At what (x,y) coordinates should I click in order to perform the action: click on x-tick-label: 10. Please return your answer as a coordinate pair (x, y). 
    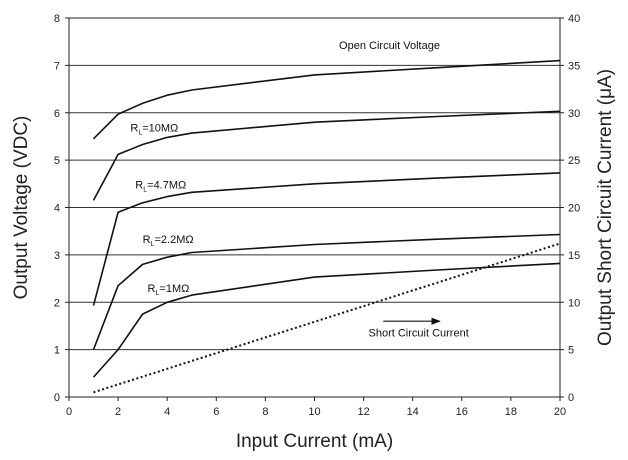
    Looking at the image, I should click on (314, 412).